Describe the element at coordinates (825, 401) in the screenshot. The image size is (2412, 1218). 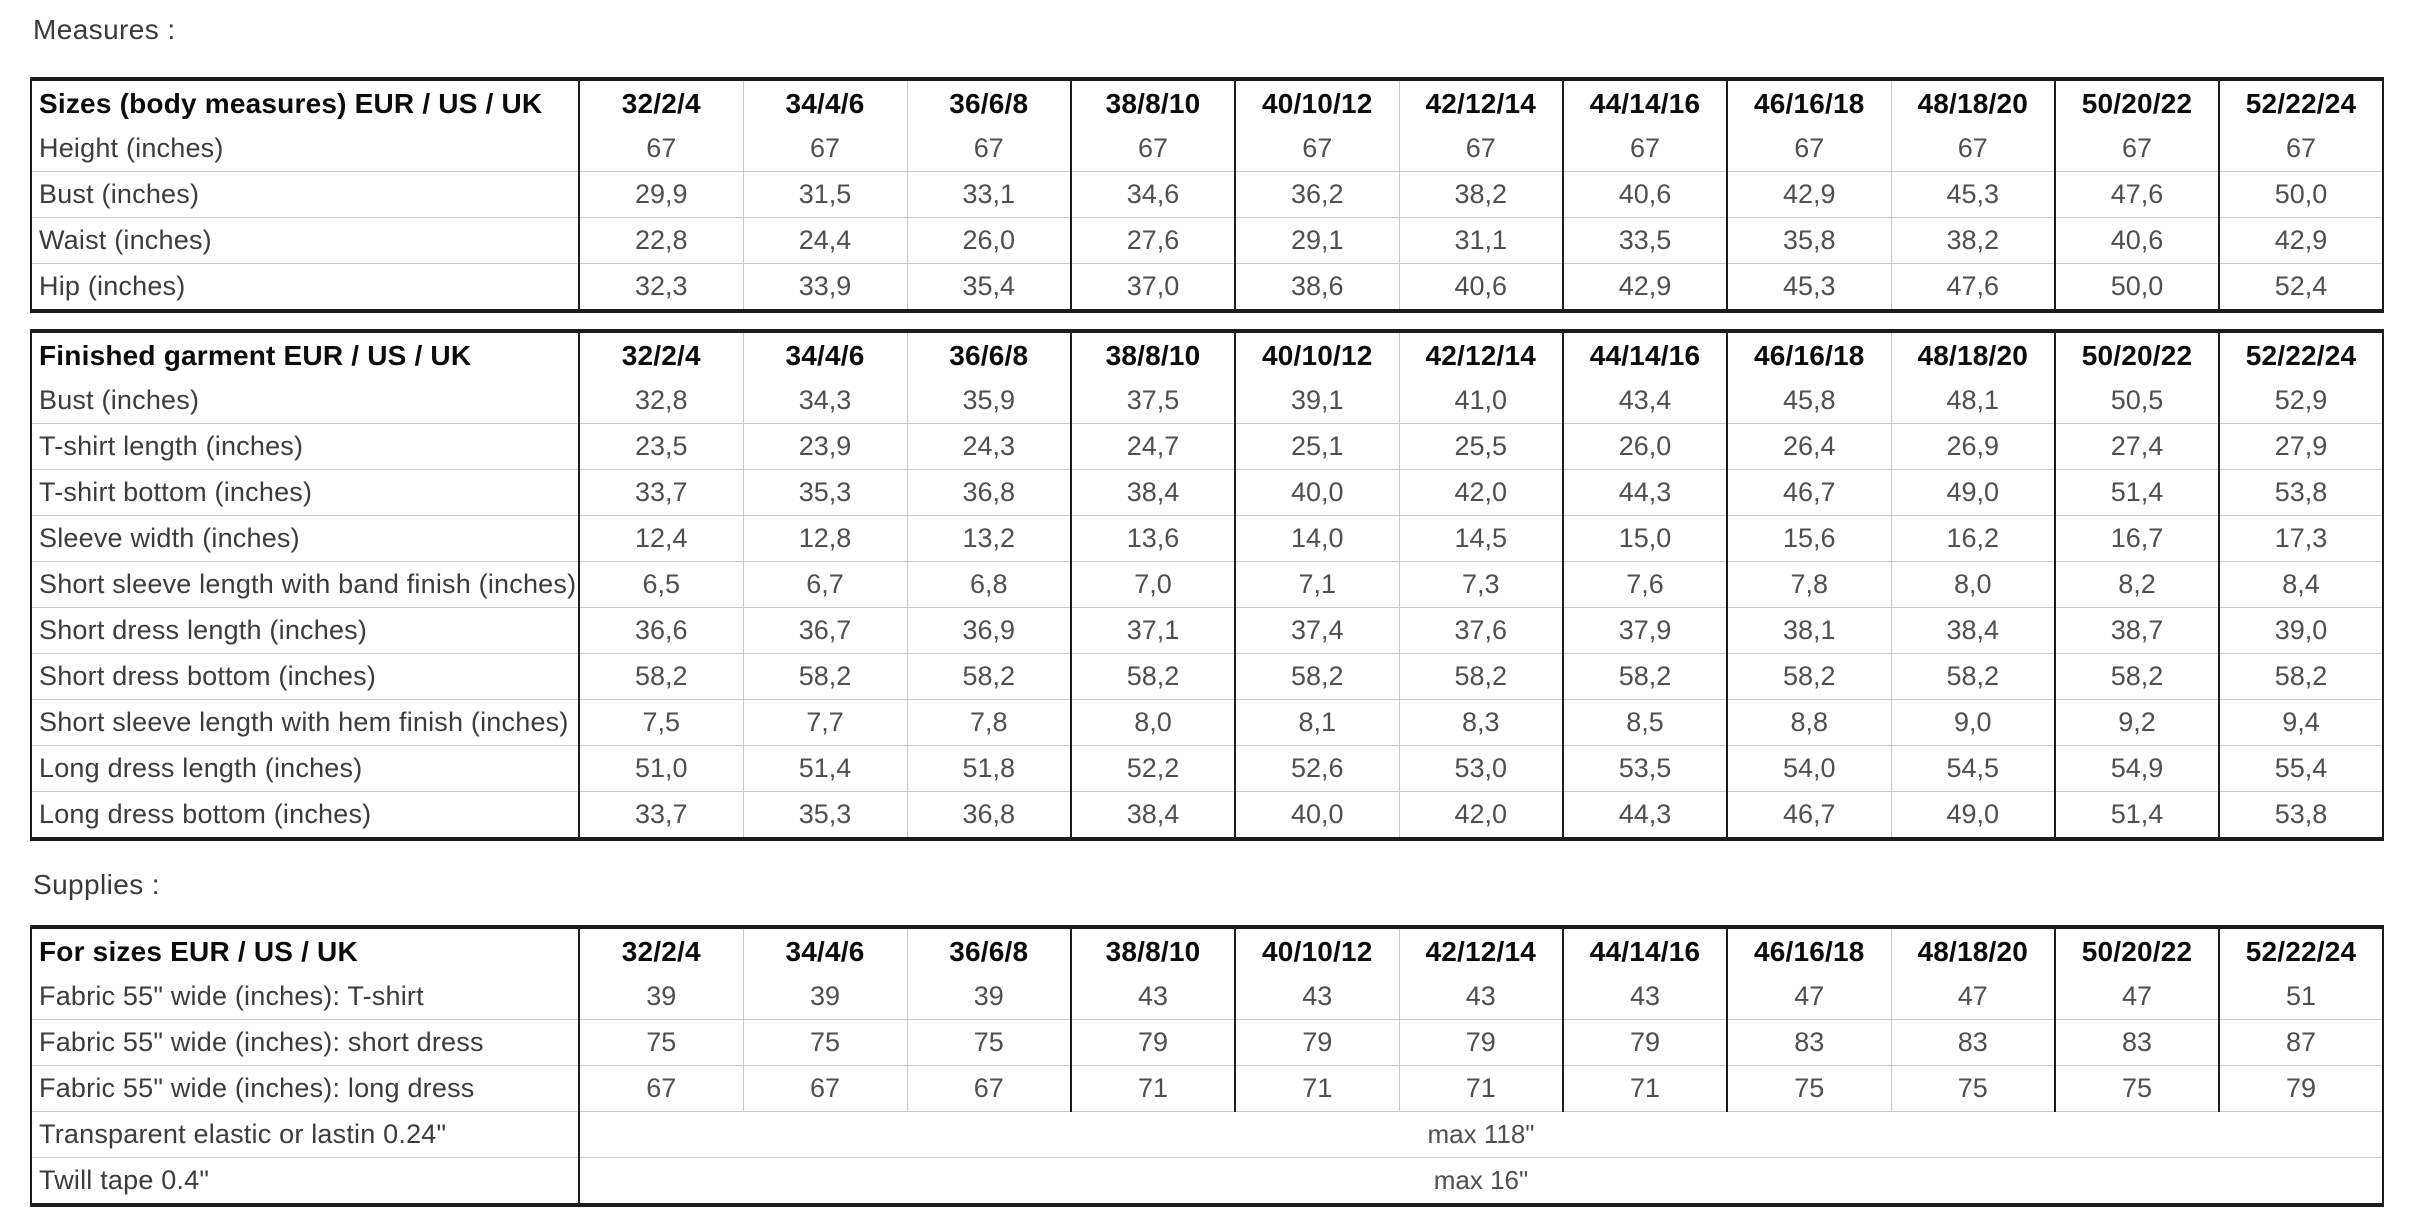
I see `value-cell: 34,3` at that location.